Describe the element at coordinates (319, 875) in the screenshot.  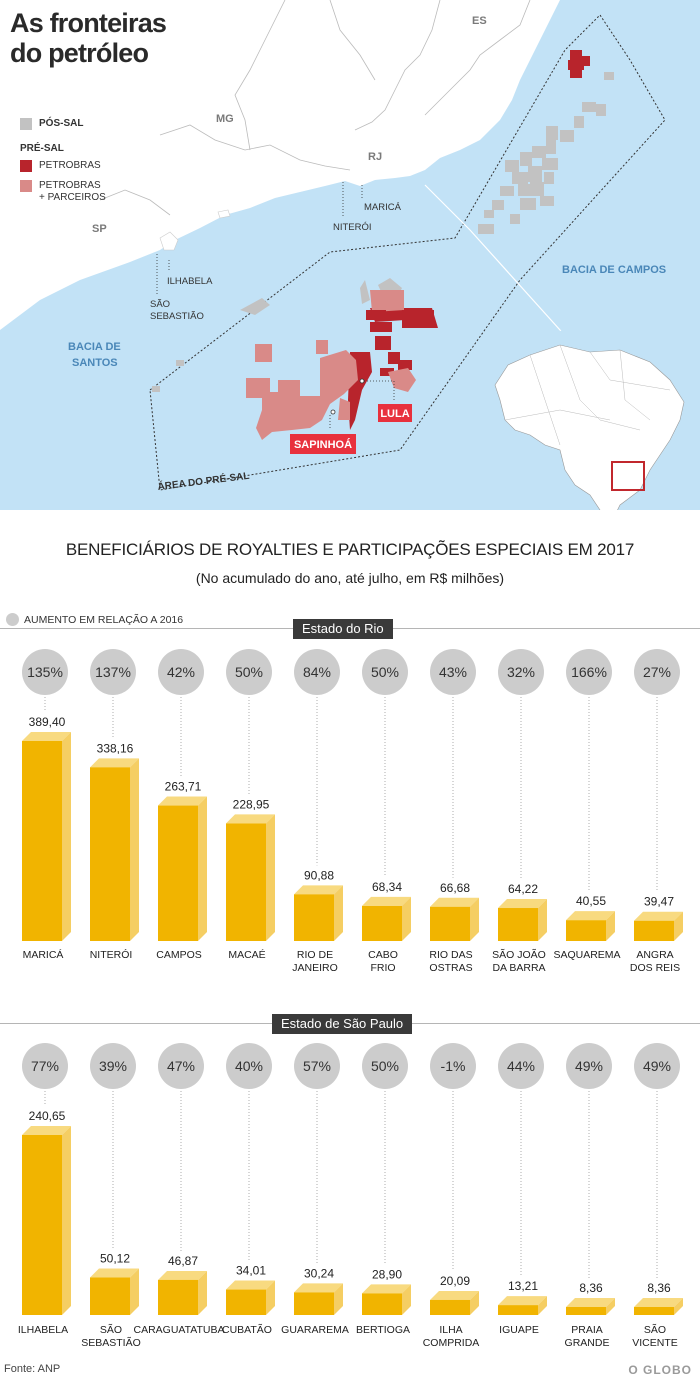
I see `value-label-p0-bar-4: 90,88` at that location.